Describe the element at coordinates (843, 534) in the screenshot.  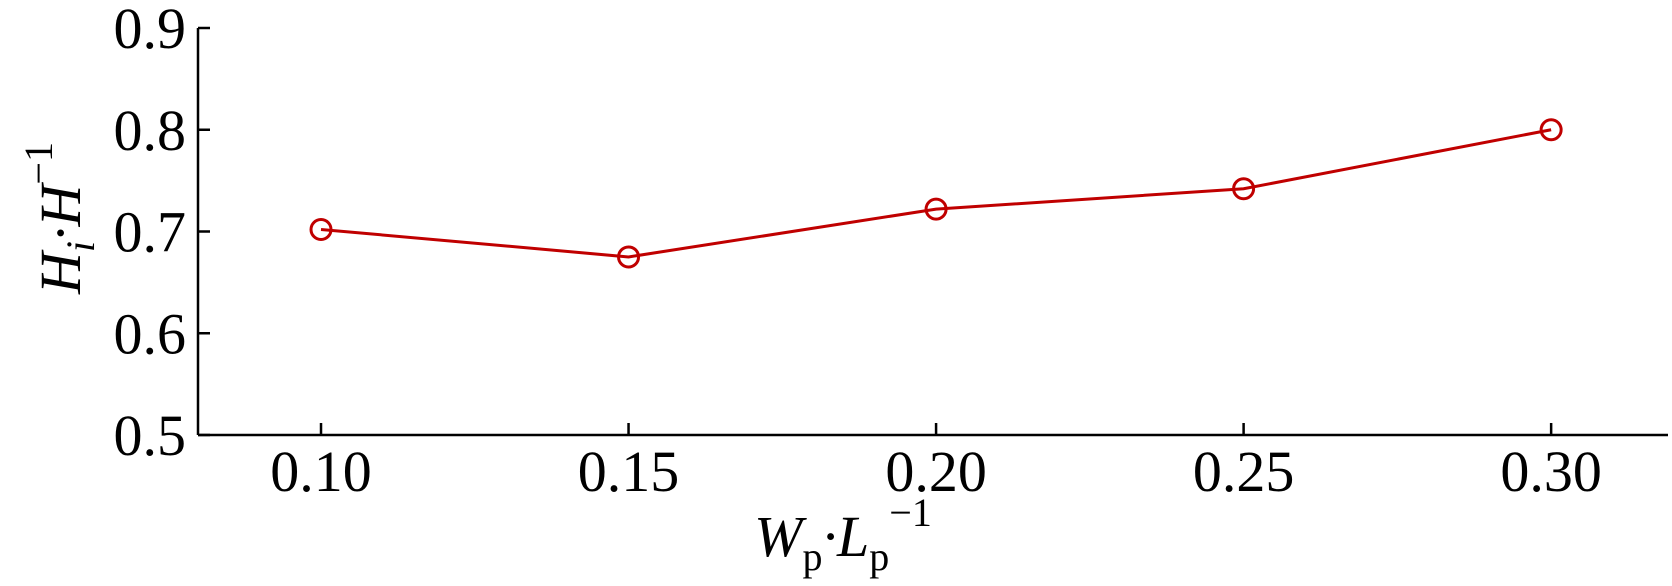
I see `x-axis-title: Wp·Lp−1` at that location.